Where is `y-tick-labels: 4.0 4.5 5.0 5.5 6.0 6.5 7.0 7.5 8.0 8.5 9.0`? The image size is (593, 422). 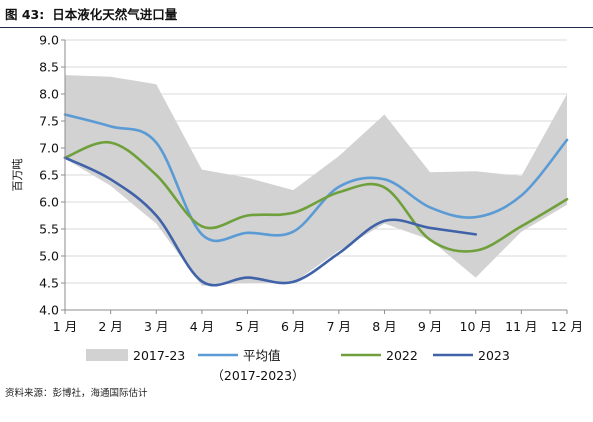 y-tick-labels: 4.0 4.5 5.0 5.5 6.0 6.5 7.0 7.5 8.0 8.5 9.0 is located at coordinates (49, 175).